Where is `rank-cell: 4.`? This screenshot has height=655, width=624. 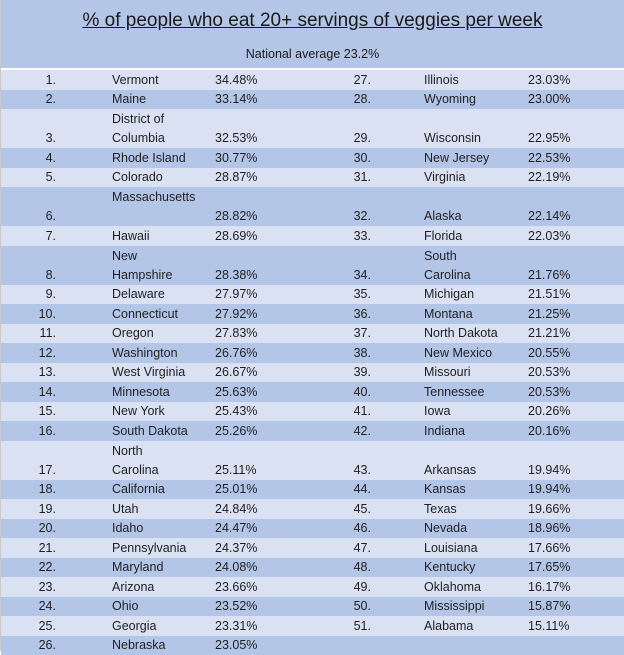
rank-cell: 4. is located at coordinates (28, 158).